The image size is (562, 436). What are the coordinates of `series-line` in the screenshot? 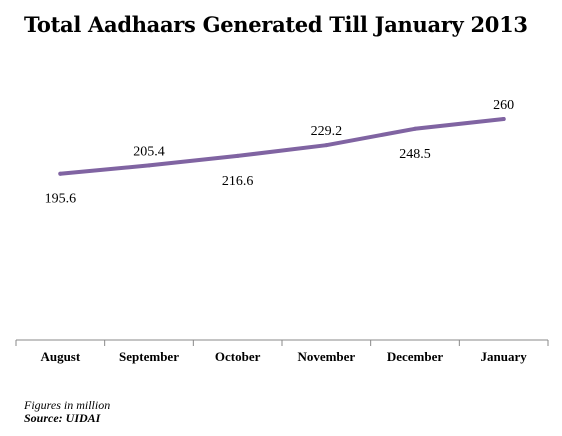 It's located at (282, 146).